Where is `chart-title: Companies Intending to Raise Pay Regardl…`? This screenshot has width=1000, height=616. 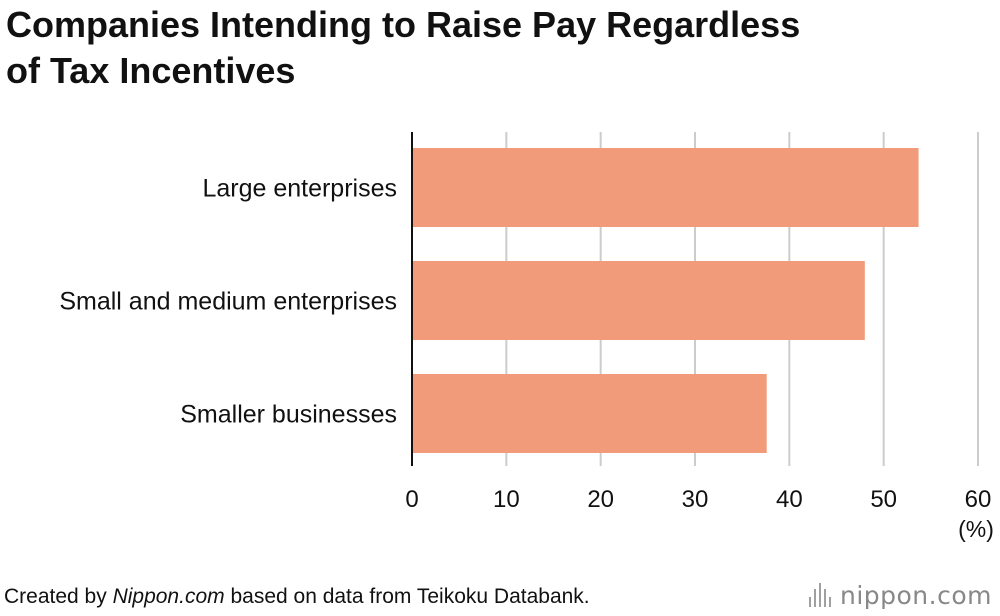
chart-title: Companies Intending to Raise Pay Regardl… is located at coordinates (456, 48).